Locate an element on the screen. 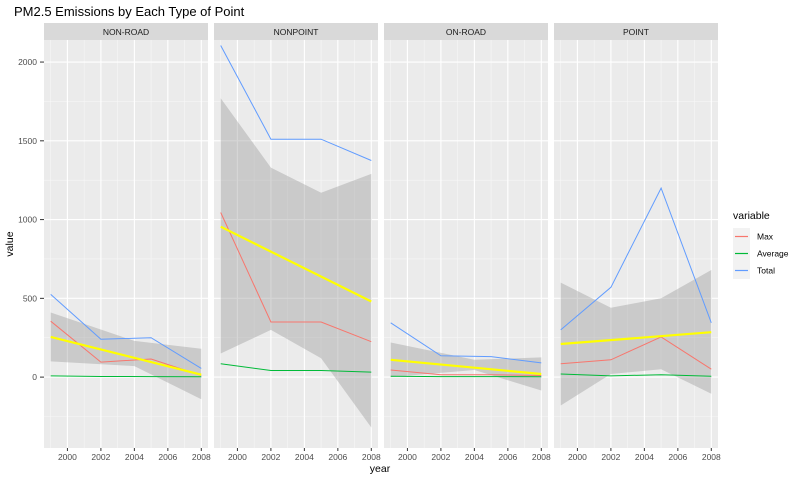 The image size is (800, 480). legend-label-max: Max is located at coordinates (765, 237).